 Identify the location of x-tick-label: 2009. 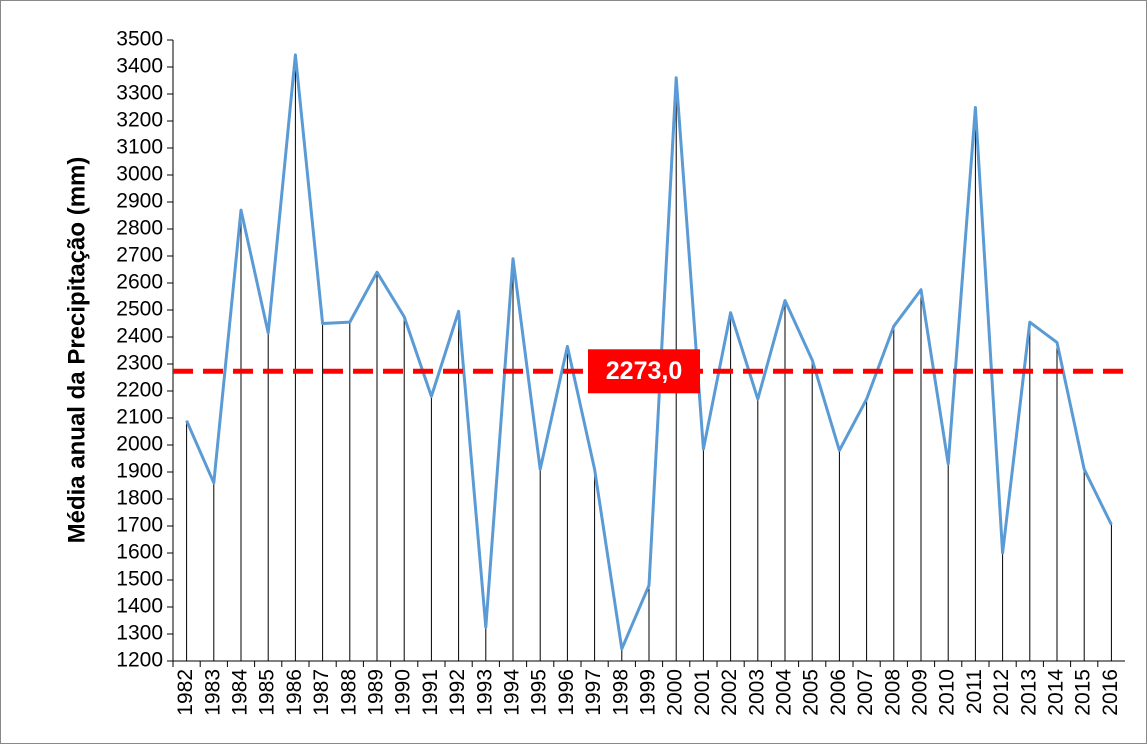
(920, 692).